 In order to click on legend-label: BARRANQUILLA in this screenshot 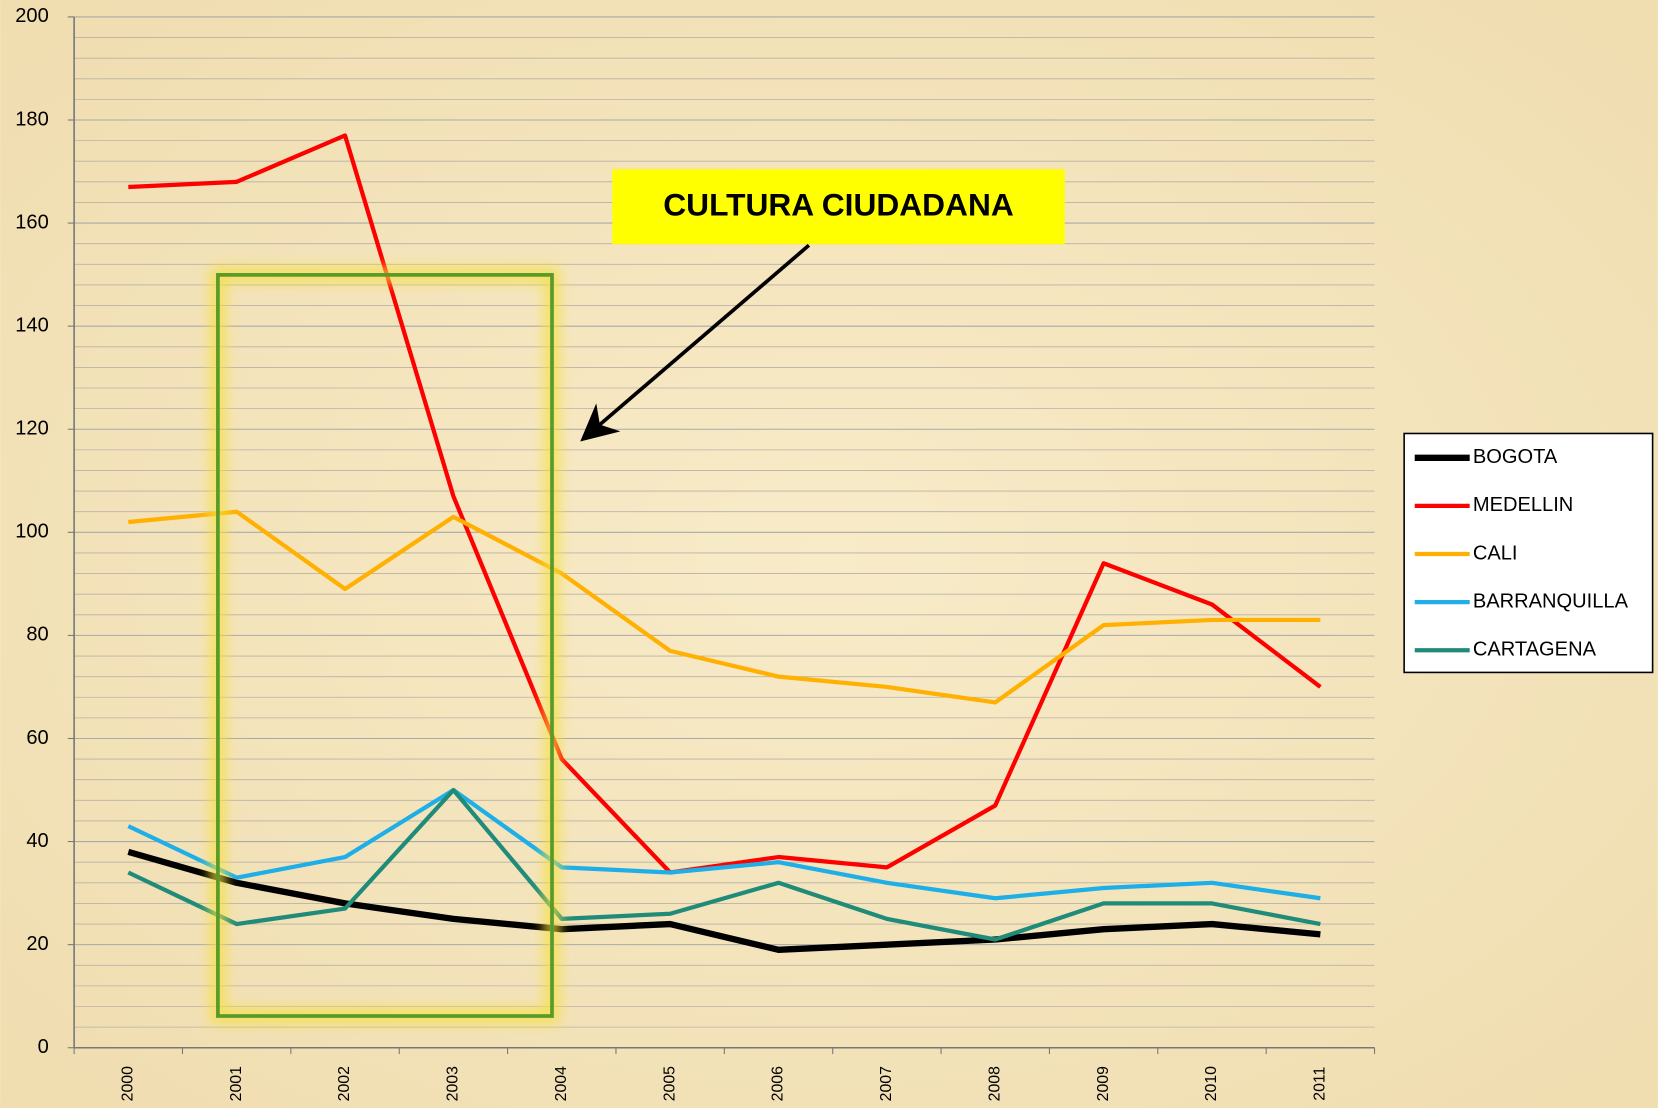, I will do `click(1551, 601)`.